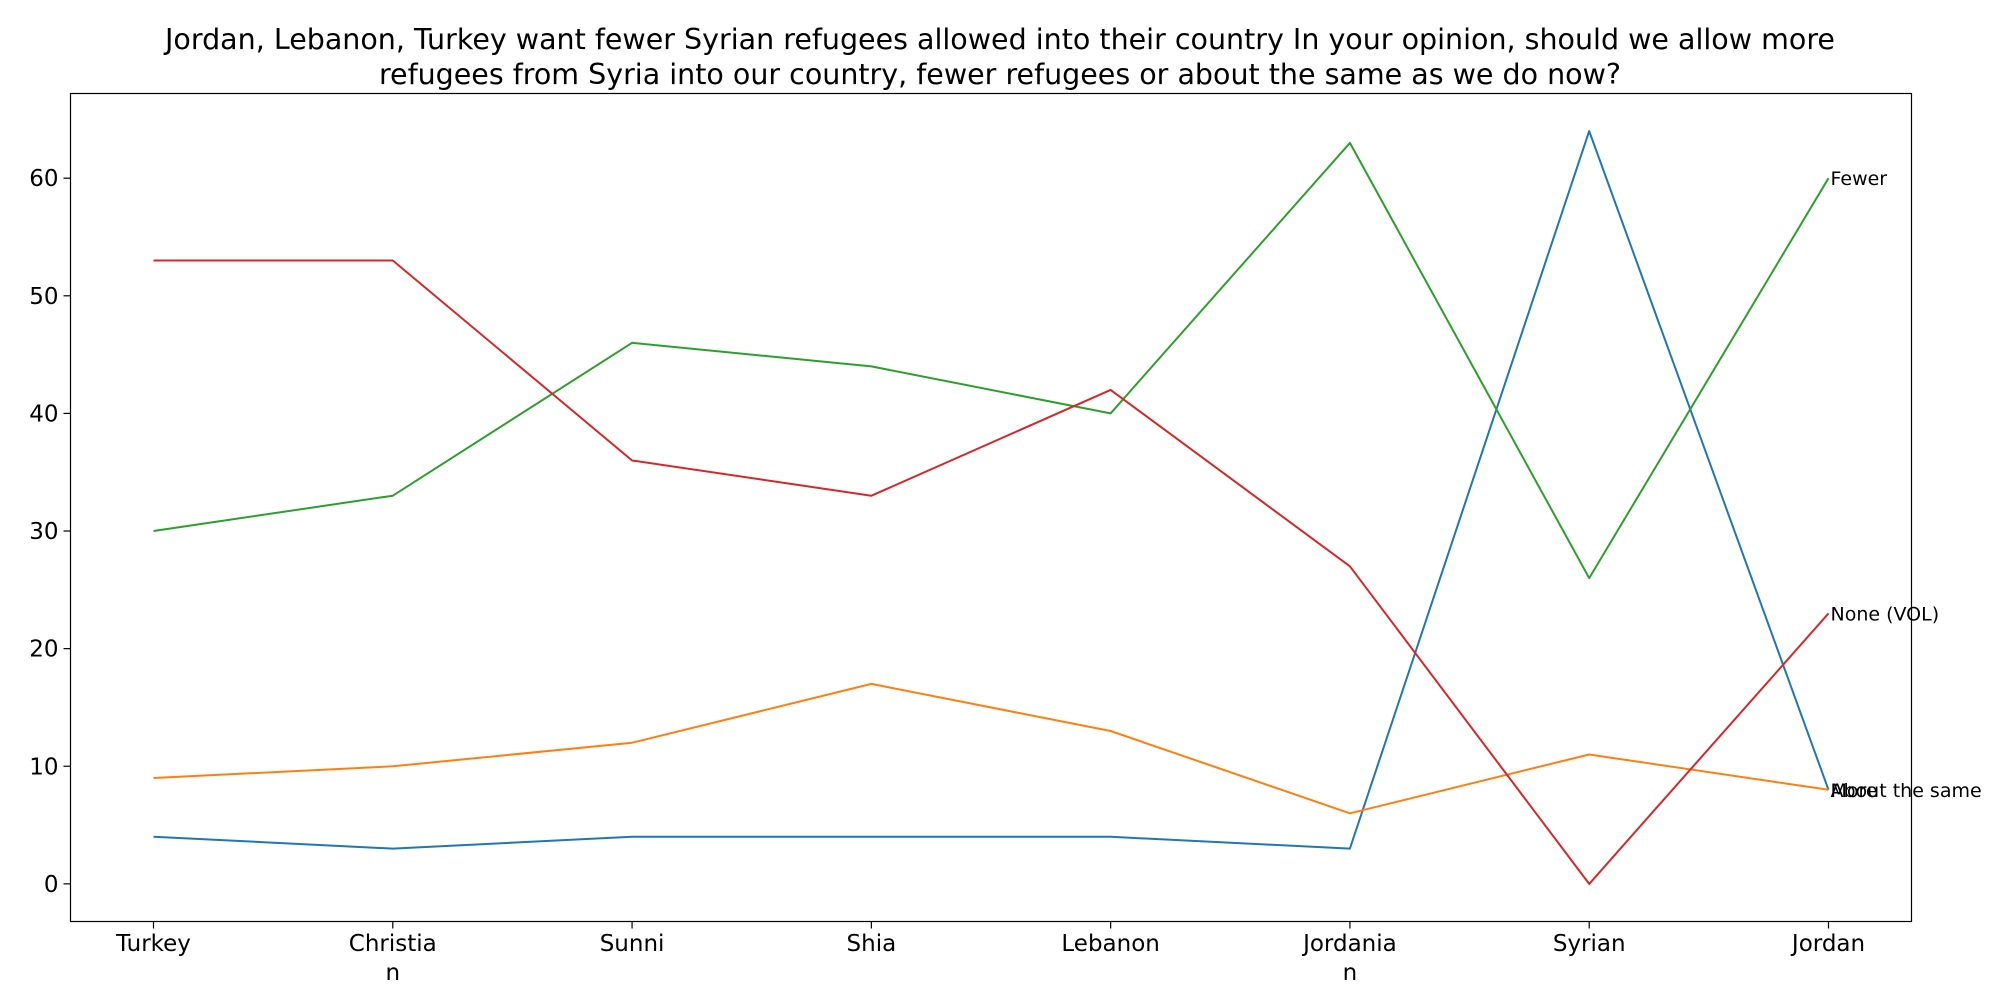 The width and height of the screenshot is (2000, 1004). What do you see at coordinates (43, 767) in the screenshot?
I see `y-tick-label: 10` at bounding box center [43, 767].